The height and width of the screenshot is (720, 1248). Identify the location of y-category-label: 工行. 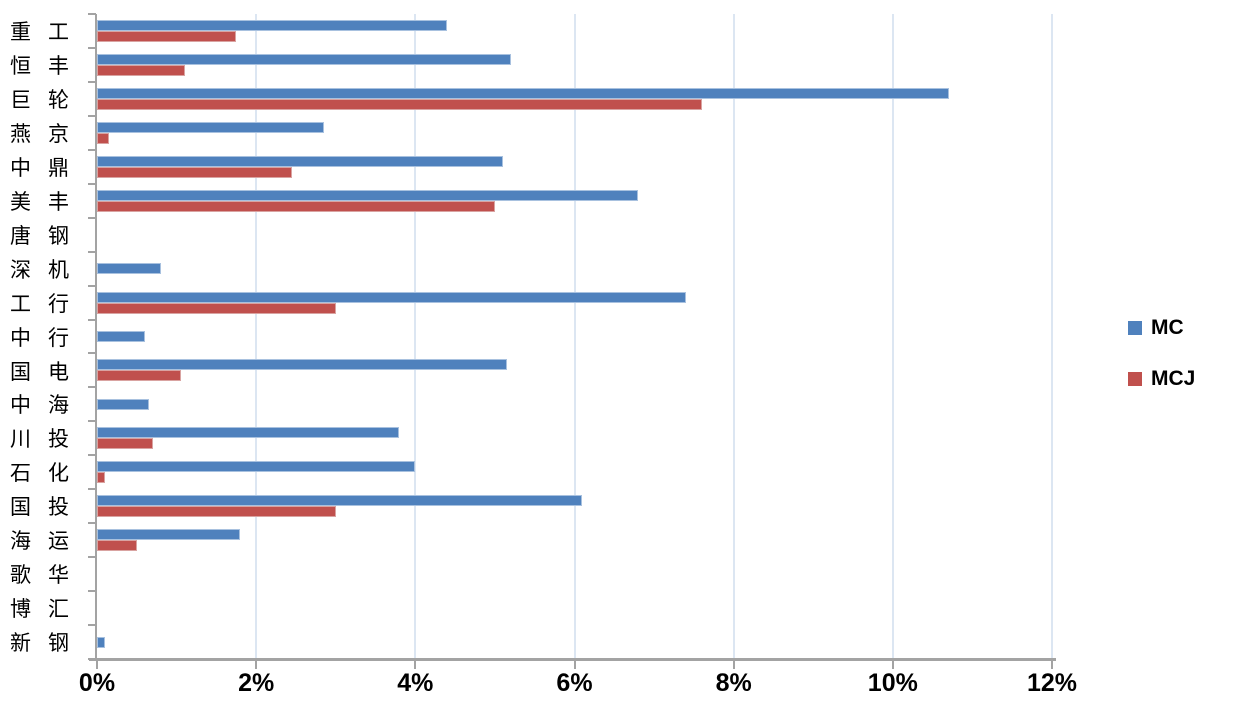
(48, 303).